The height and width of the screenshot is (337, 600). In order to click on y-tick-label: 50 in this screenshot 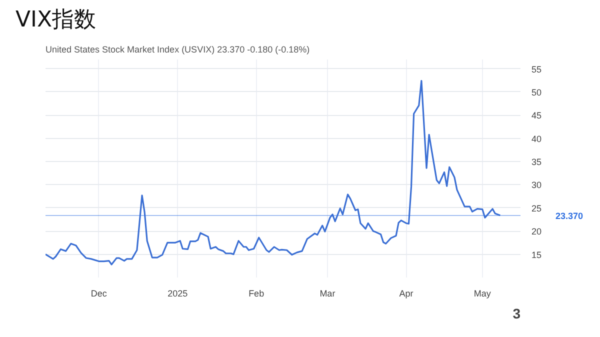, I will do `click(537, 92)`.